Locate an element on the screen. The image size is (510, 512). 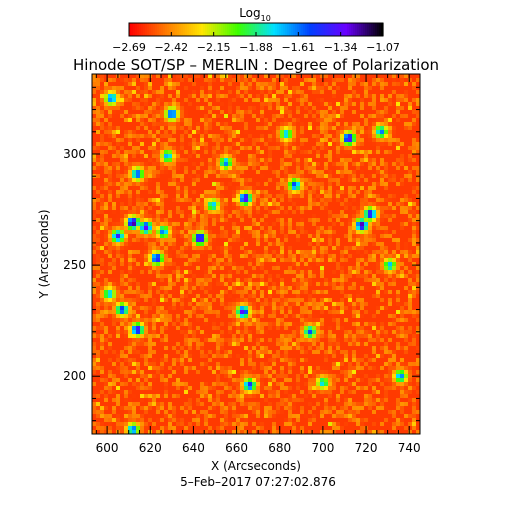
colorbar-tick-label: −2.69 is located at coordinates (129, 47).